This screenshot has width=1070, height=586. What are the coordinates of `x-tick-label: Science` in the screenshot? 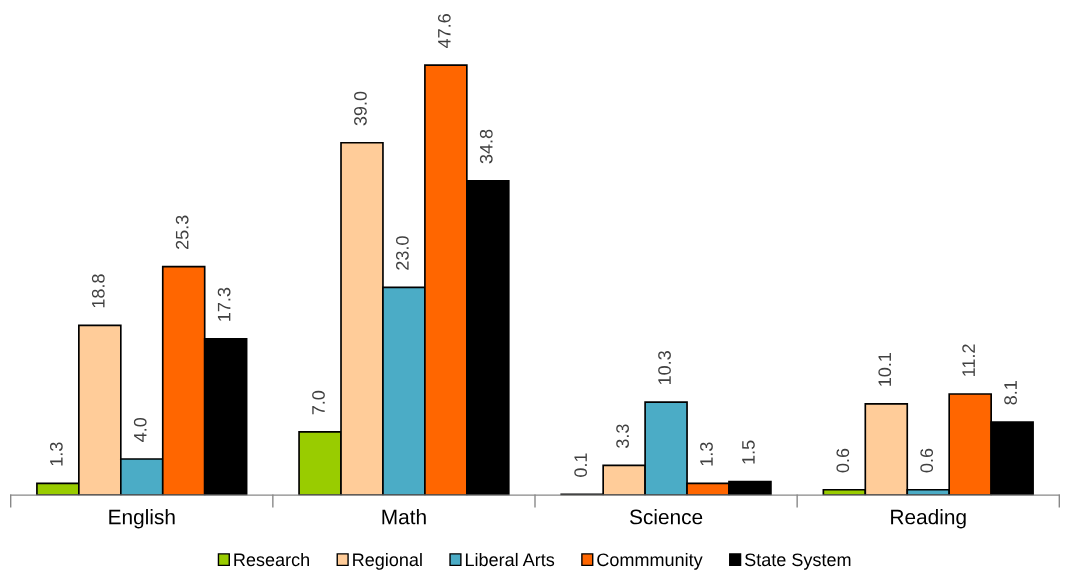 It's located at (666, 517).